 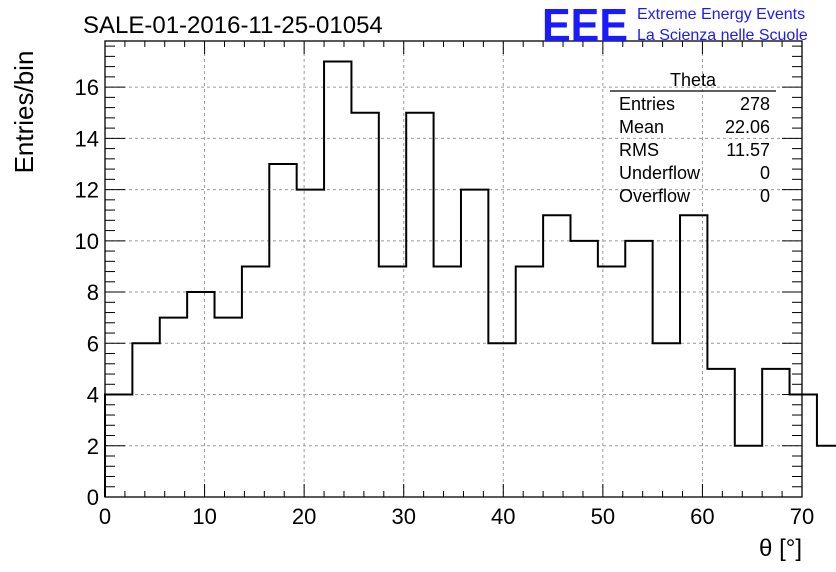 I want to click on y-axis-label: Entries/bin, so click(x=24, y=112).